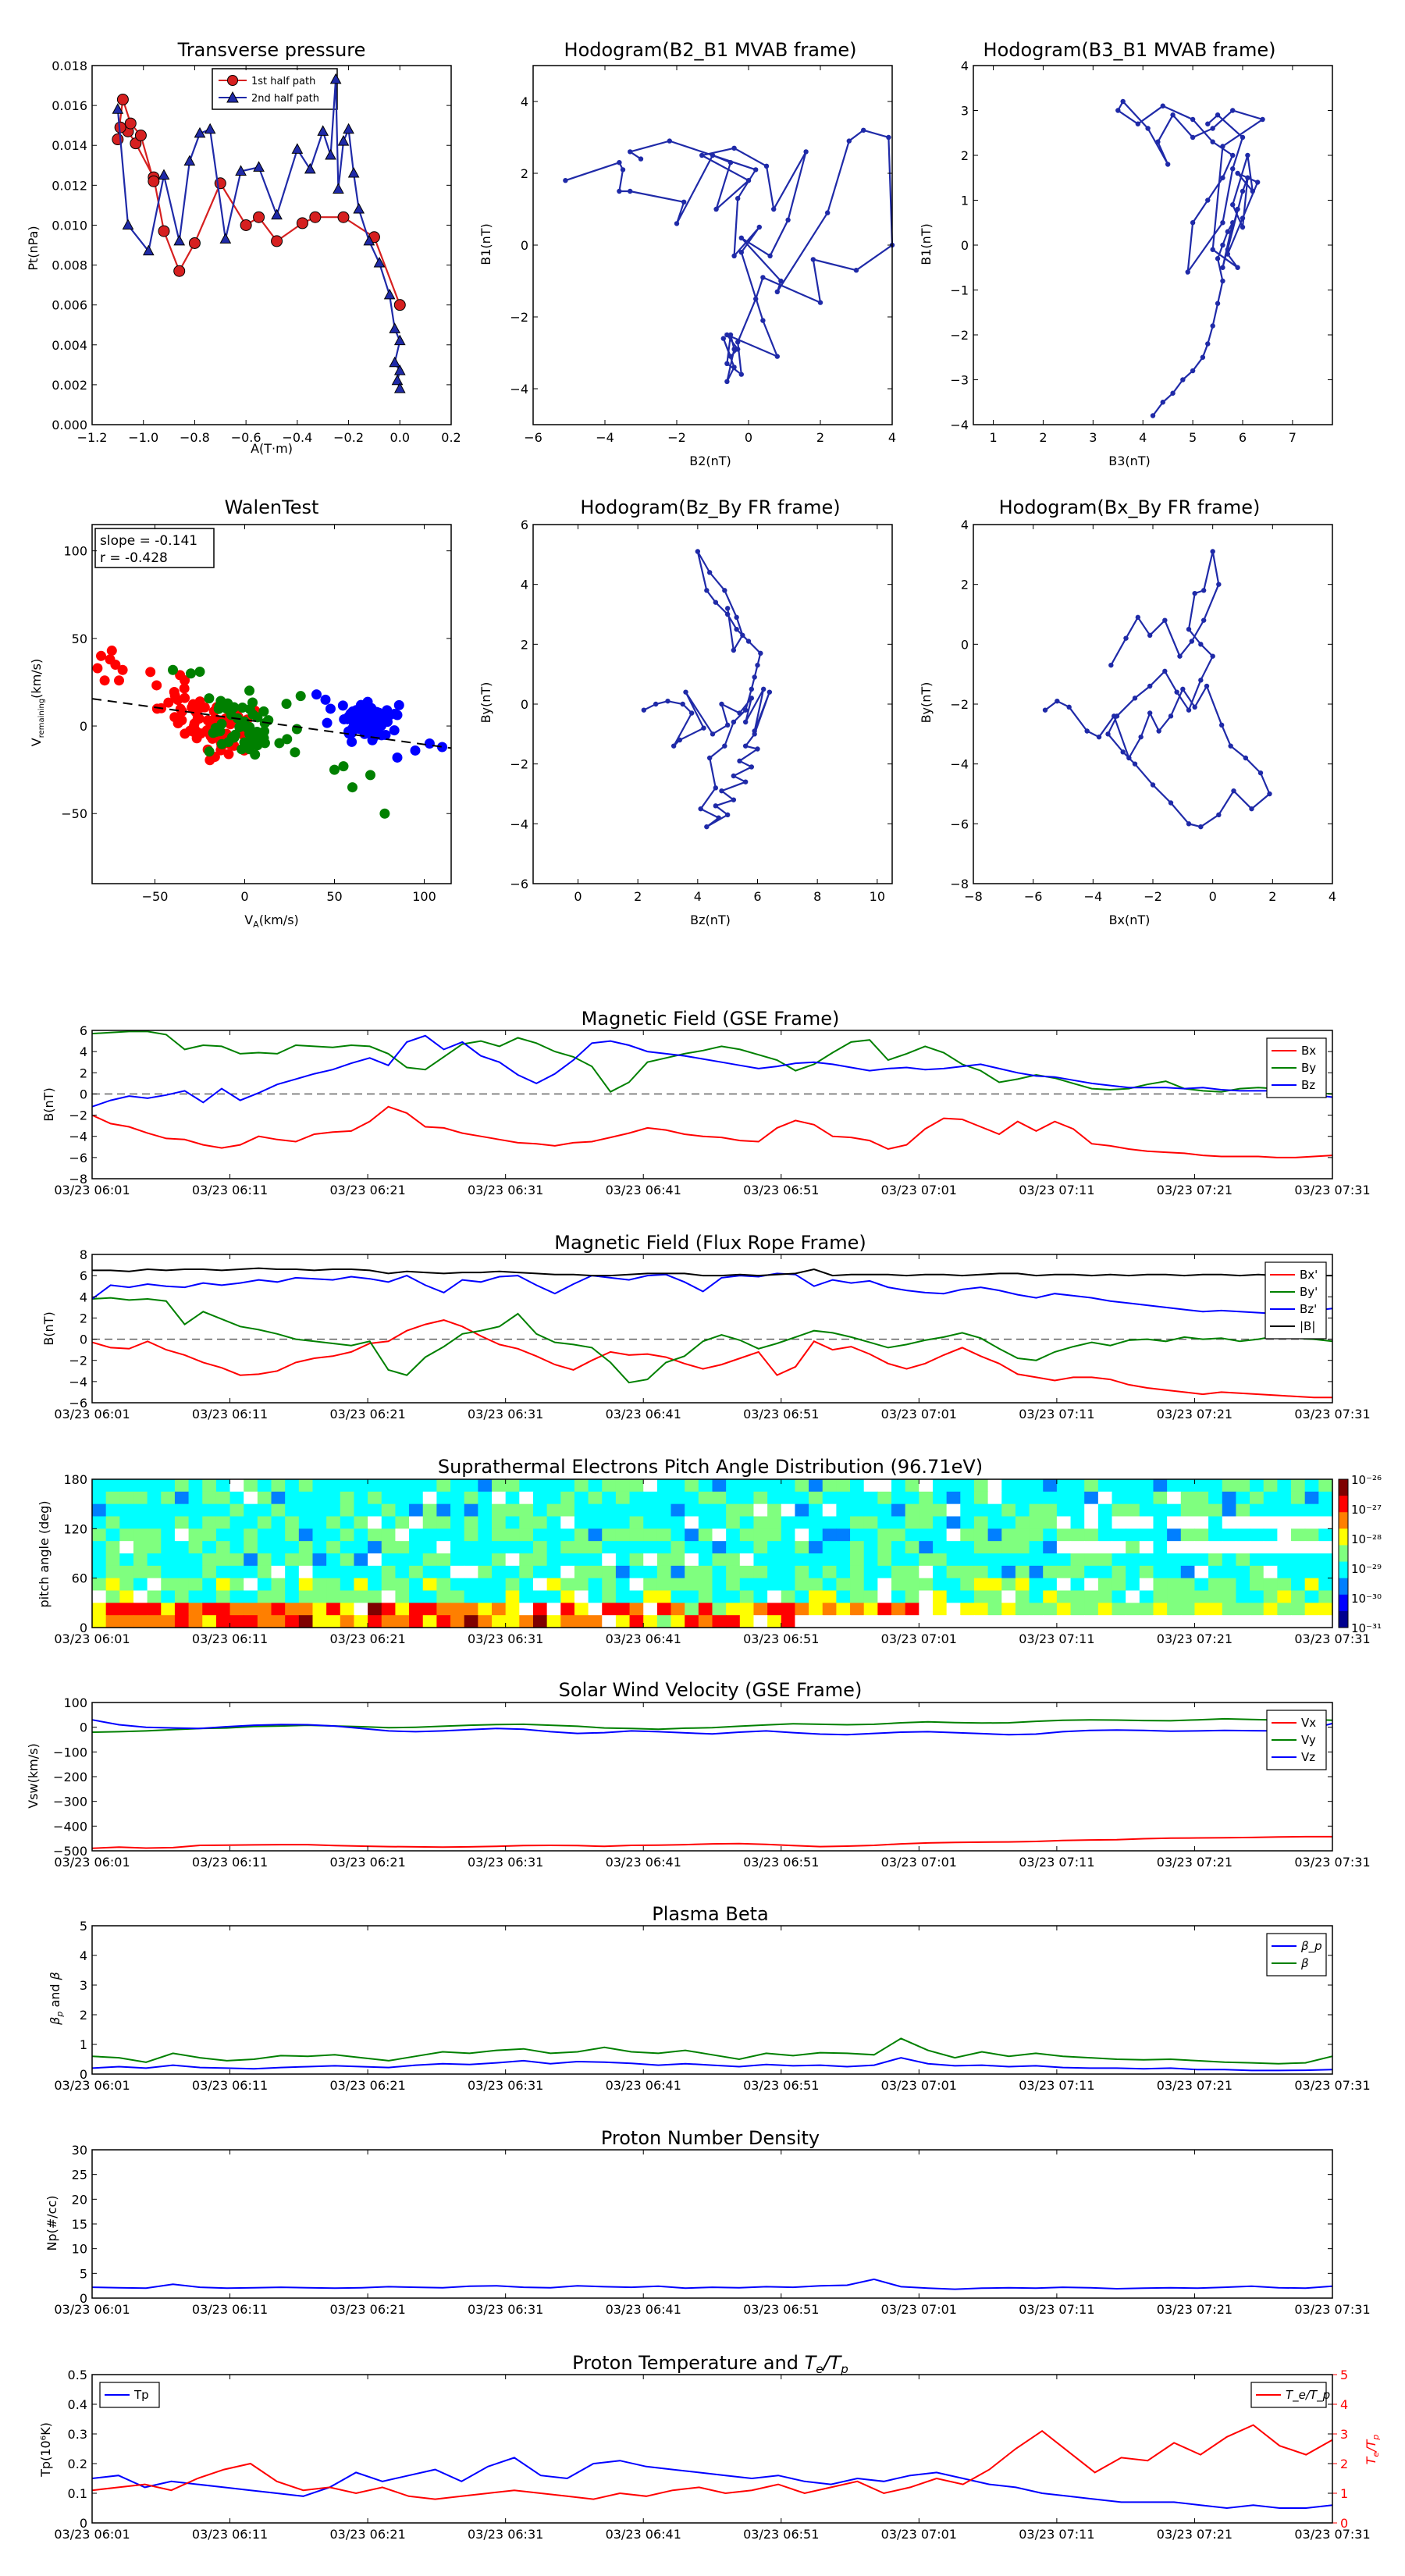  What do you see at coordinates (367, 1862) in the screenshot?
I see `time-tick-label: 03/23 06:21` at bounding box center [367, 1862].